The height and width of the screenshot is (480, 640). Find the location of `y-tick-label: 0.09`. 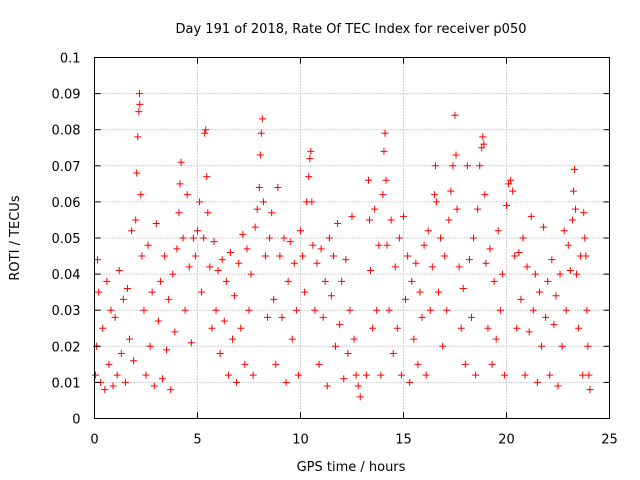

y-tick-label: 0.09 is located at coordinates (66, 95).